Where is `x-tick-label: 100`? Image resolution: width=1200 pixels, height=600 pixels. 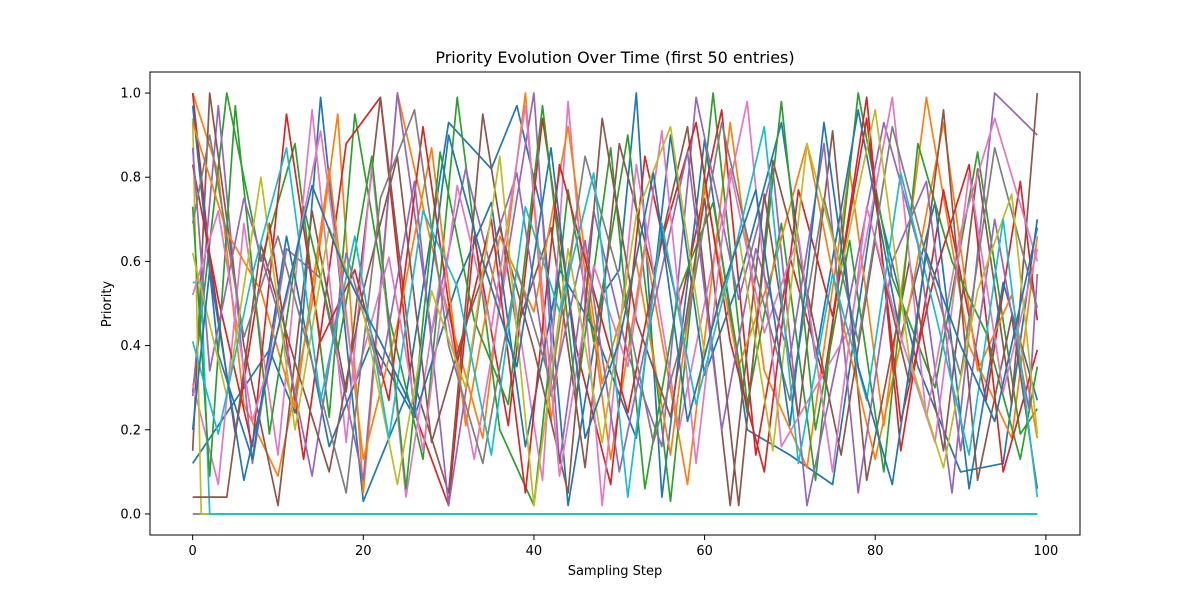 x-tick-label: 100 is located at coordinates (1045, 551).